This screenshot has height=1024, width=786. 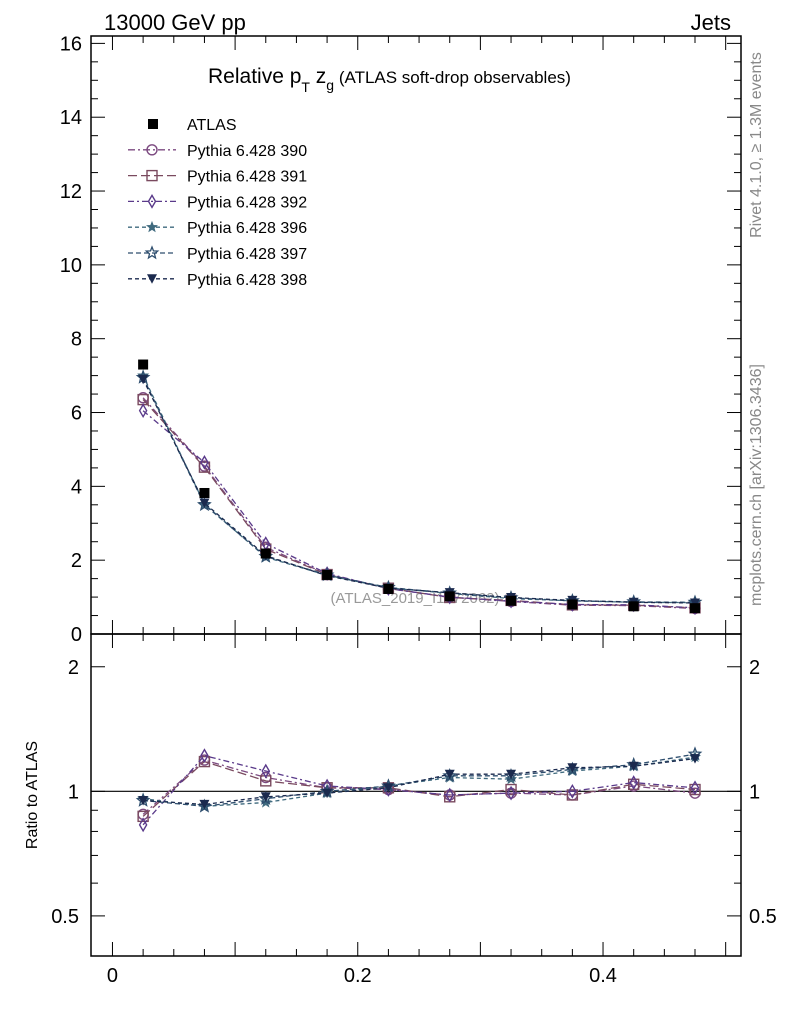 What do you see at coordinates (247, 254) in the screenshot?
I see `legend-label: Pythia 6.428 397` at bounding box center [247, 254].